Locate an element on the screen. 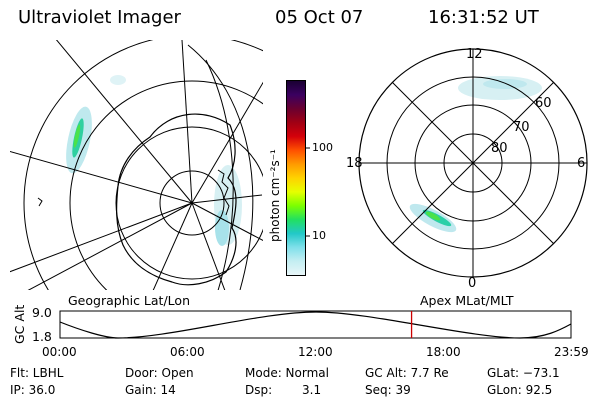 This screenshot has width=600, height=400. mlt-label-18: 18 is located at coordinates (354, 163).